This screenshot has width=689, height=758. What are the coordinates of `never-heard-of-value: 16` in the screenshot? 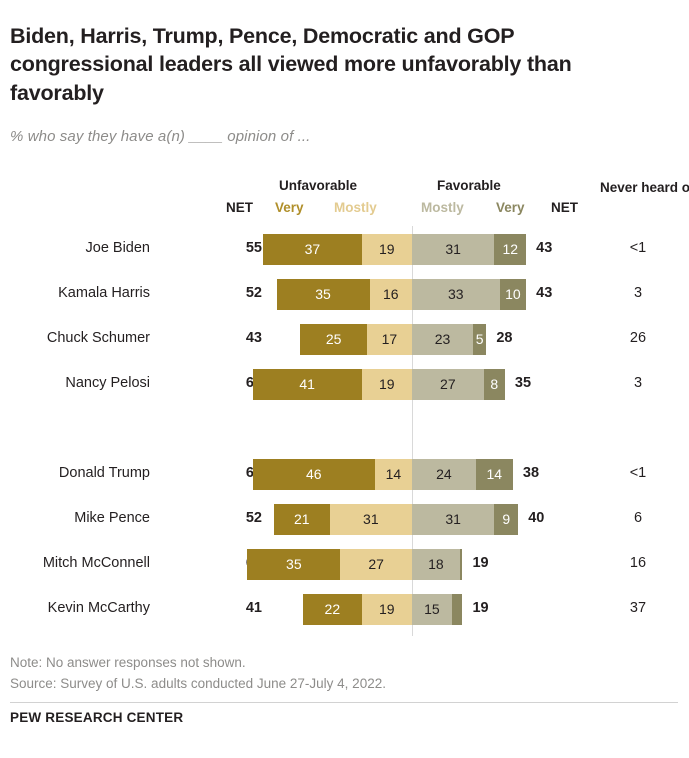 It's located at (638, 563).